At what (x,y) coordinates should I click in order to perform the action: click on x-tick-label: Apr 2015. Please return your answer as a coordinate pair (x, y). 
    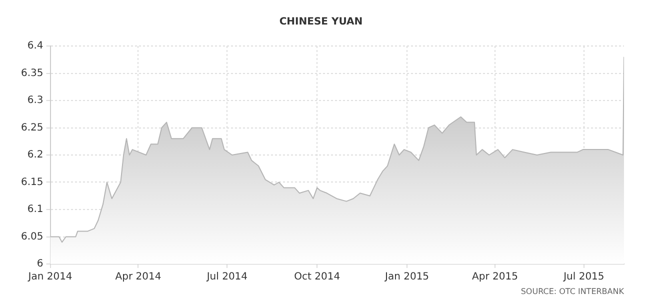
    Looking at the image, I should click on (495, 277).